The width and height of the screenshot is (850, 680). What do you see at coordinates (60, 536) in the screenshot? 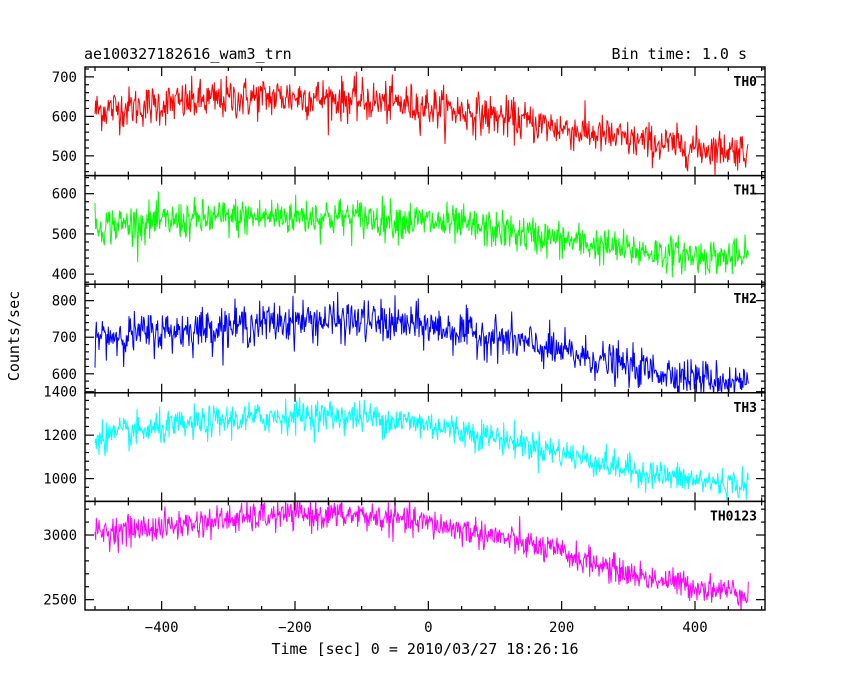
I see `y-tick-label: 3000` at bounding box center [60, 536].